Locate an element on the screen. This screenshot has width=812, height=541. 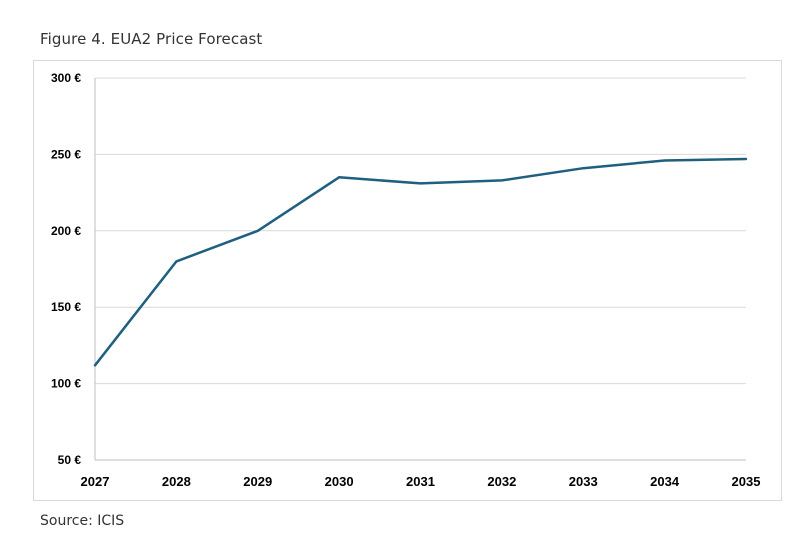
x-tick-label: 2033 is located at coordinates (583, 481).